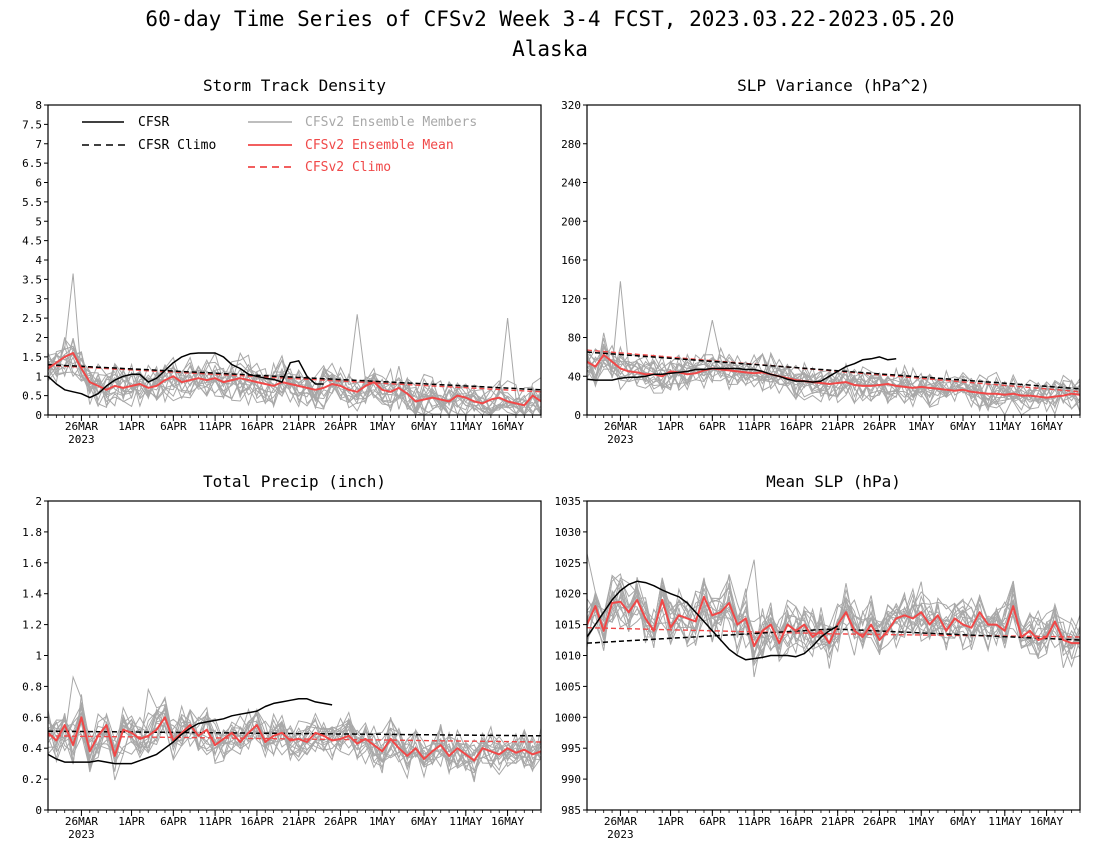 The height and width of the screenshot is (850, 1100). What do you see at coordinates (32, 594) in the screenshot?
I see `y-tick-label: 1.4` at bounding box center [32, 594].